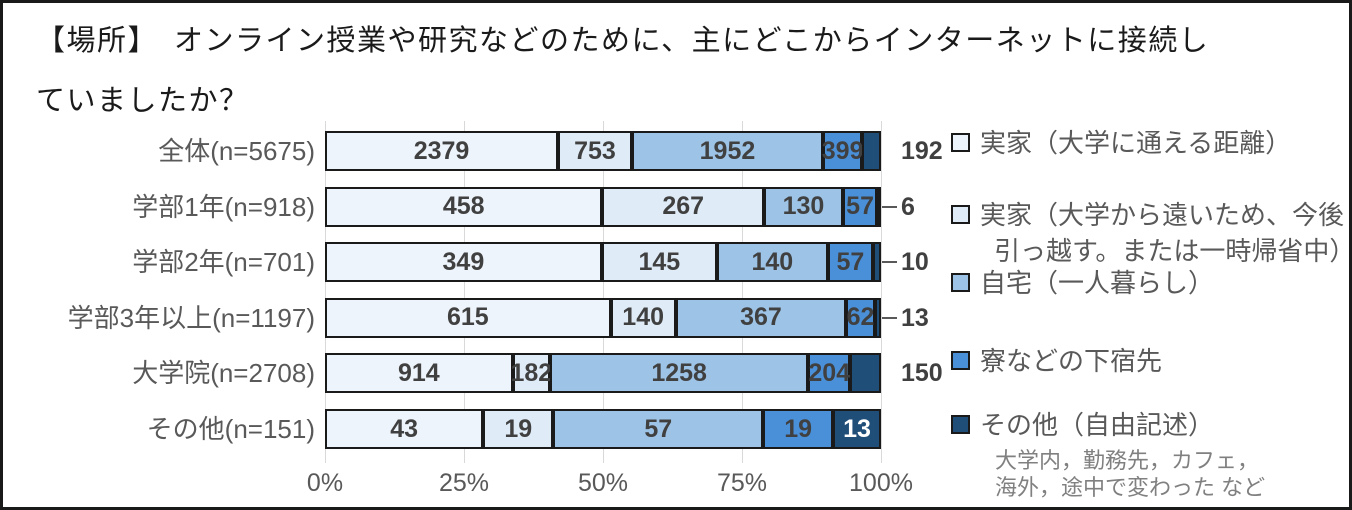 This screenshot has height=510, width=1352. I want to click on legend-item: その他（自由記述）, so click(1082, 425).